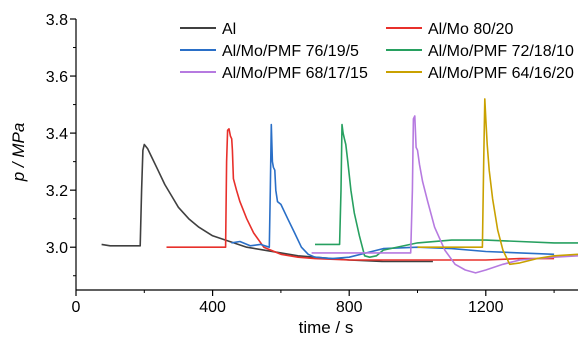 The image size is (580, 341). What do you see at coordinates (326, 327) in the screenshot?
I see `x-axis-label: time / s` at bounding box center [326, 327].